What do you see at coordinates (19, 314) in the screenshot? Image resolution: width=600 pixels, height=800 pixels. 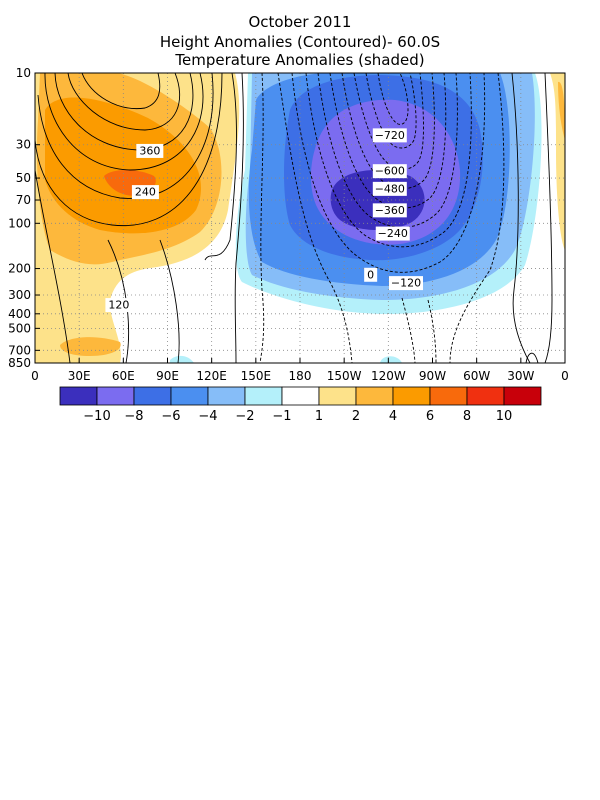 I see `y-tick-label-7: 400` at bounding box center [19, 314].